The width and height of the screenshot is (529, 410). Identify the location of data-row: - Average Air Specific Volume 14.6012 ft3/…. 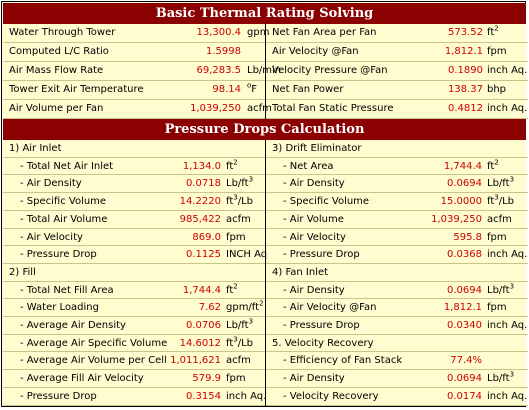
(133, 344).